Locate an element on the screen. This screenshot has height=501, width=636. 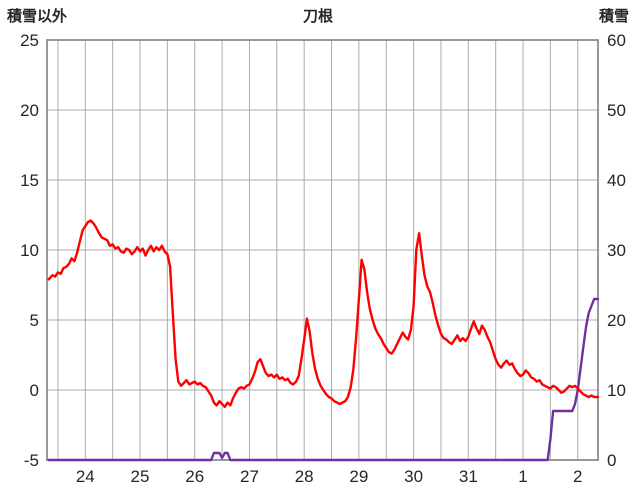
x-tick-label: 28 is located at coordinates (304, 476).